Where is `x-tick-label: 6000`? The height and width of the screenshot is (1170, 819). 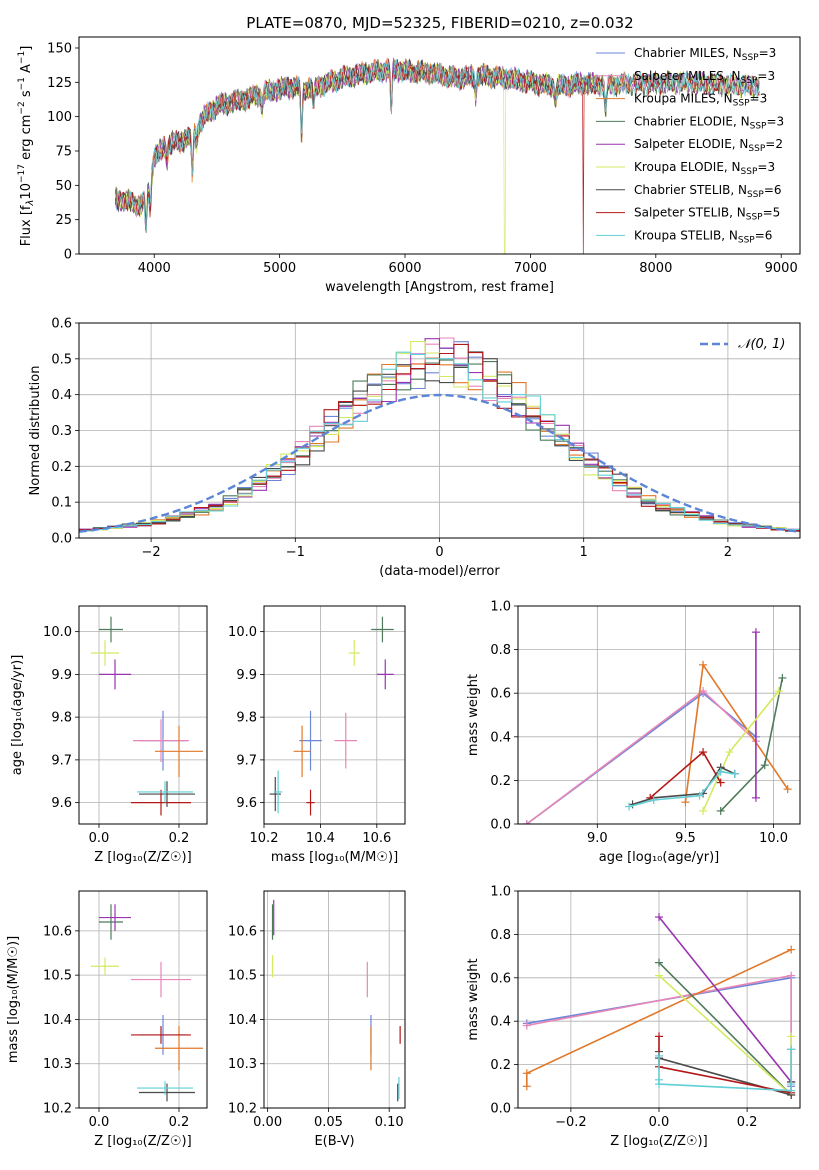 x-tick-label: 6000 is located at coordinates (404, 268).